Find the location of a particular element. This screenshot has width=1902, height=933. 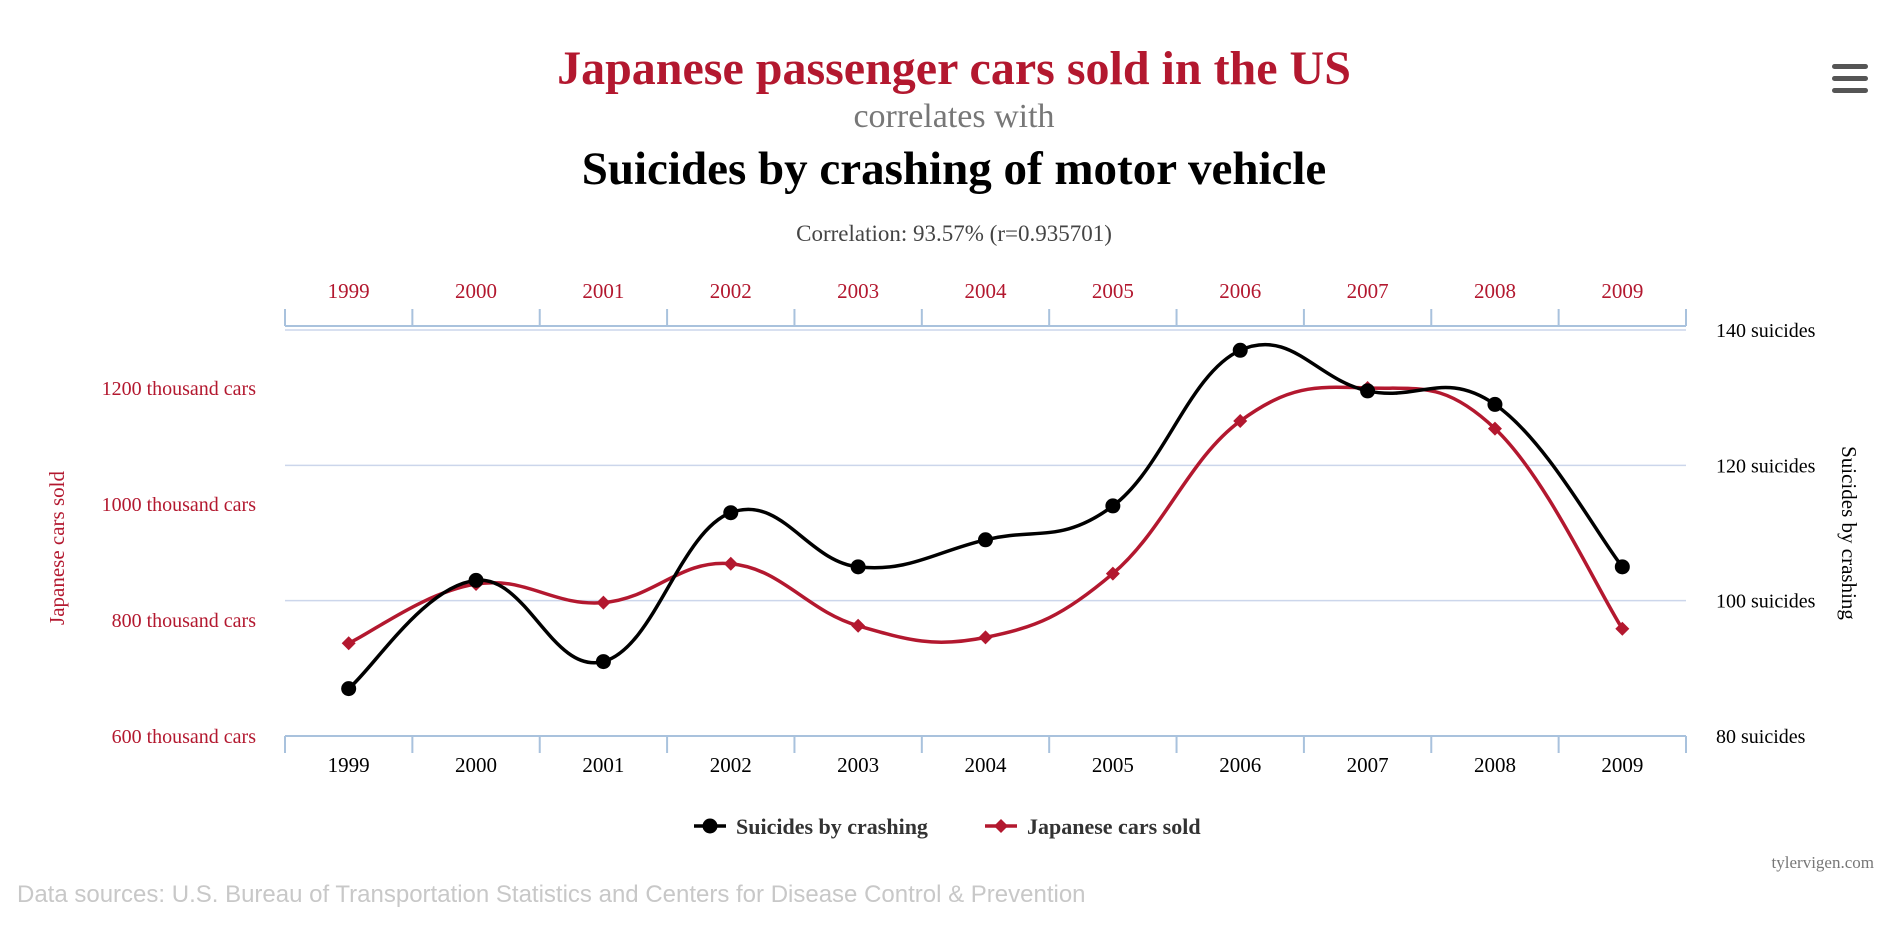

bottom-x-tick-label: 2006 is located at coordinates (1240, 765).